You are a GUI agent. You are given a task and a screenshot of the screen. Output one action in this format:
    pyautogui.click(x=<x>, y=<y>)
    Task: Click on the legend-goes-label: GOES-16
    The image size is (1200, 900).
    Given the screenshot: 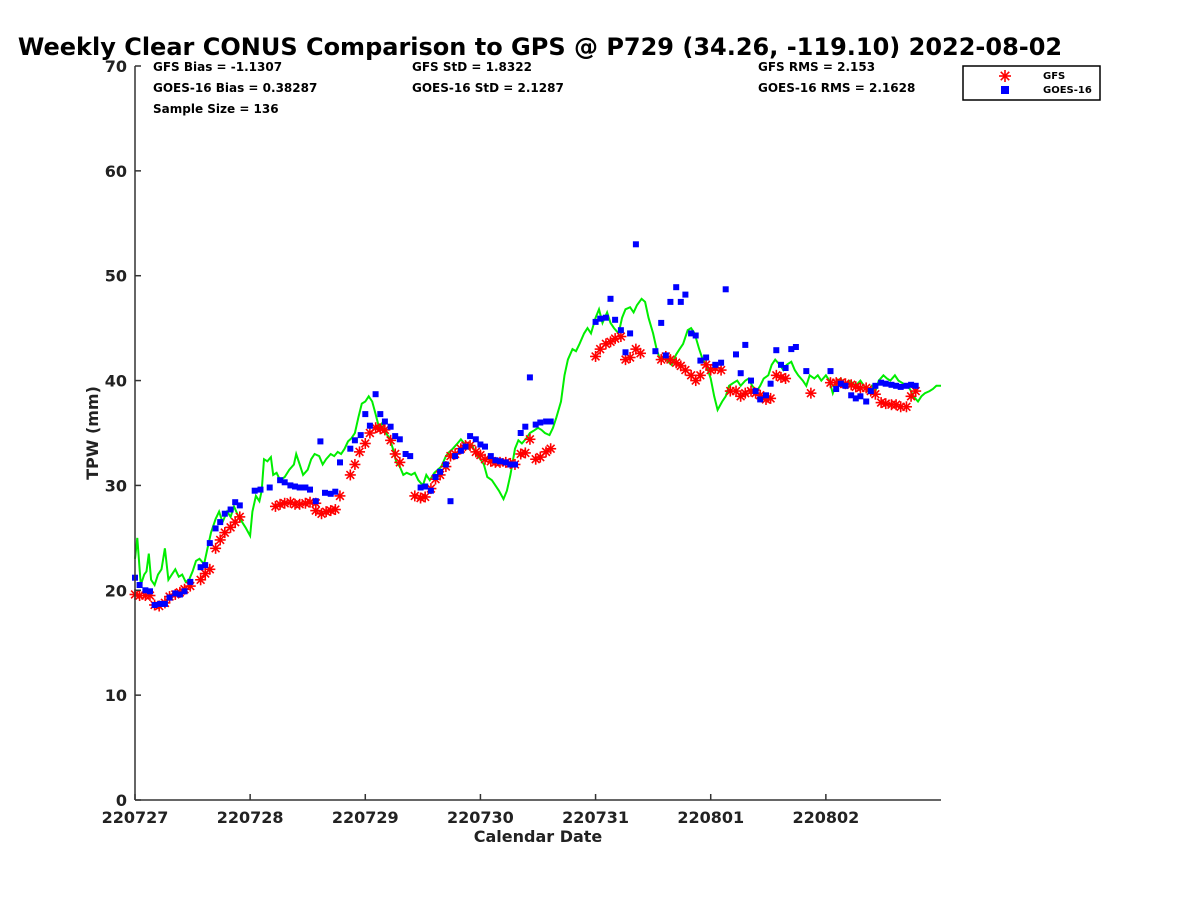 What is the action you would take?
    pyautogui.click(x=1067, y=90)
    